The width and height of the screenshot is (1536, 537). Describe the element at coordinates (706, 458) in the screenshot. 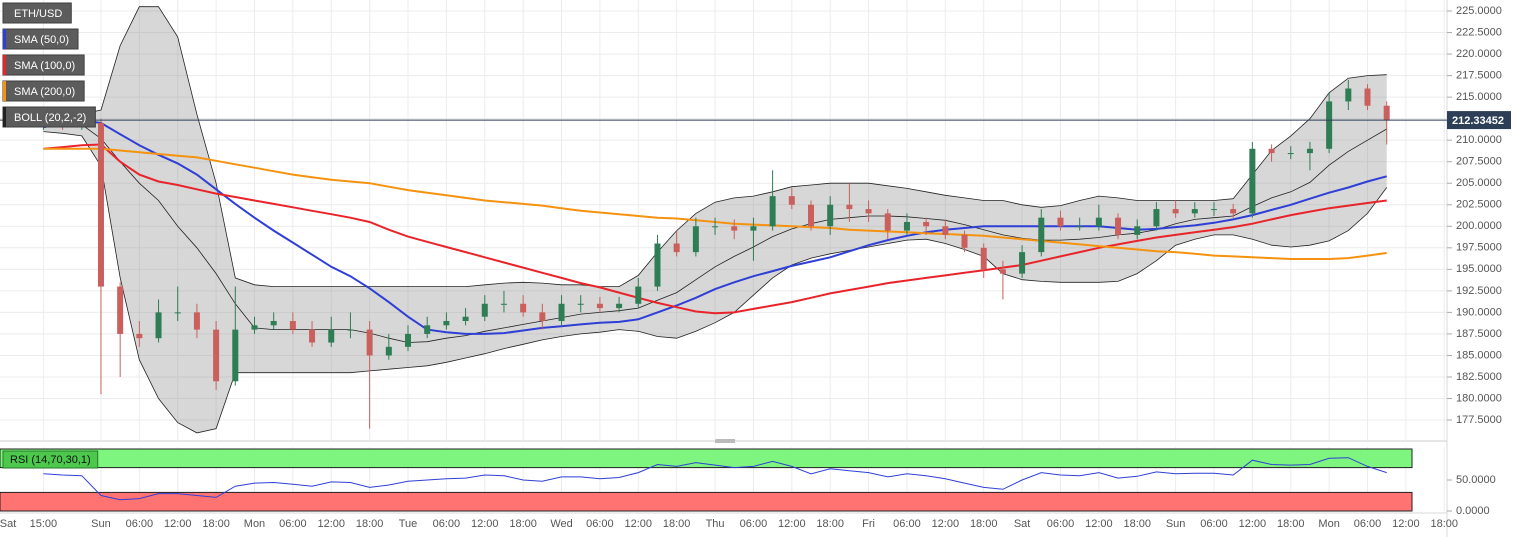

I see `overbought-band` at that location.